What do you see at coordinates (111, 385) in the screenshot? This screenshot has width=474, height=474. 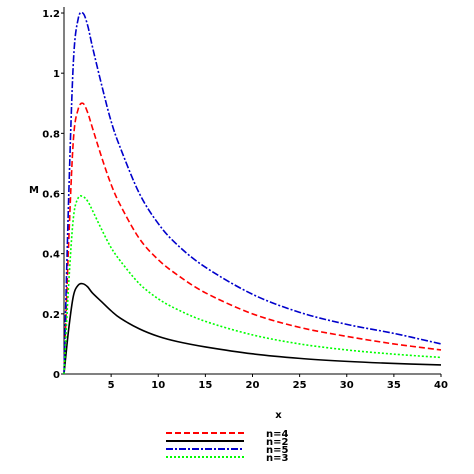 I see `x-tick-label: 5` at bounding box center [111, 385].